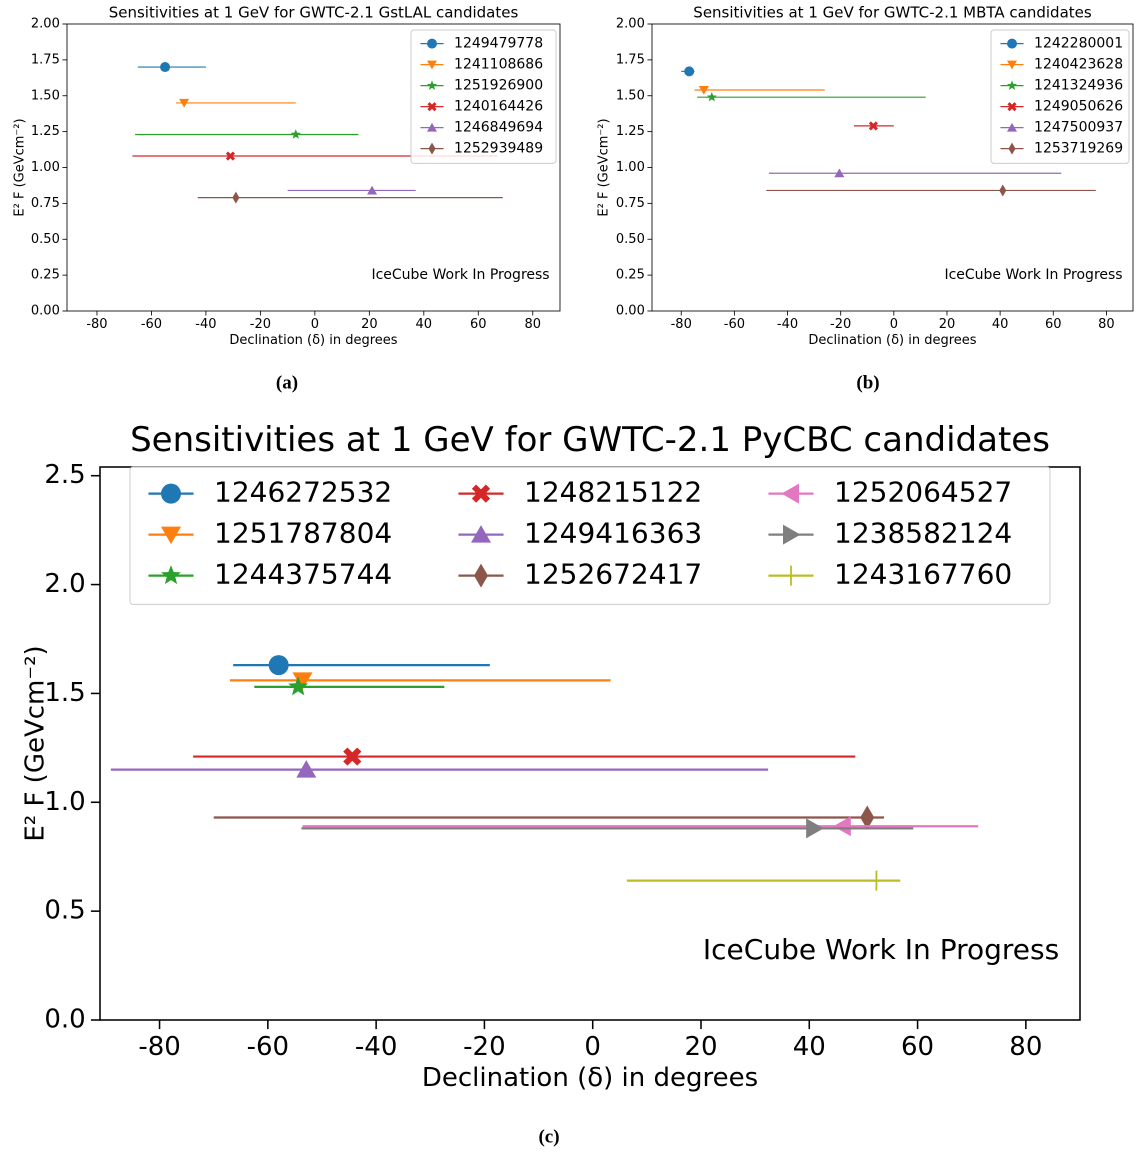  What do you see at coordinates (303, 574) in the screenshot?
I see `legend-label: 1244375744` at bounding box center [303, 574].